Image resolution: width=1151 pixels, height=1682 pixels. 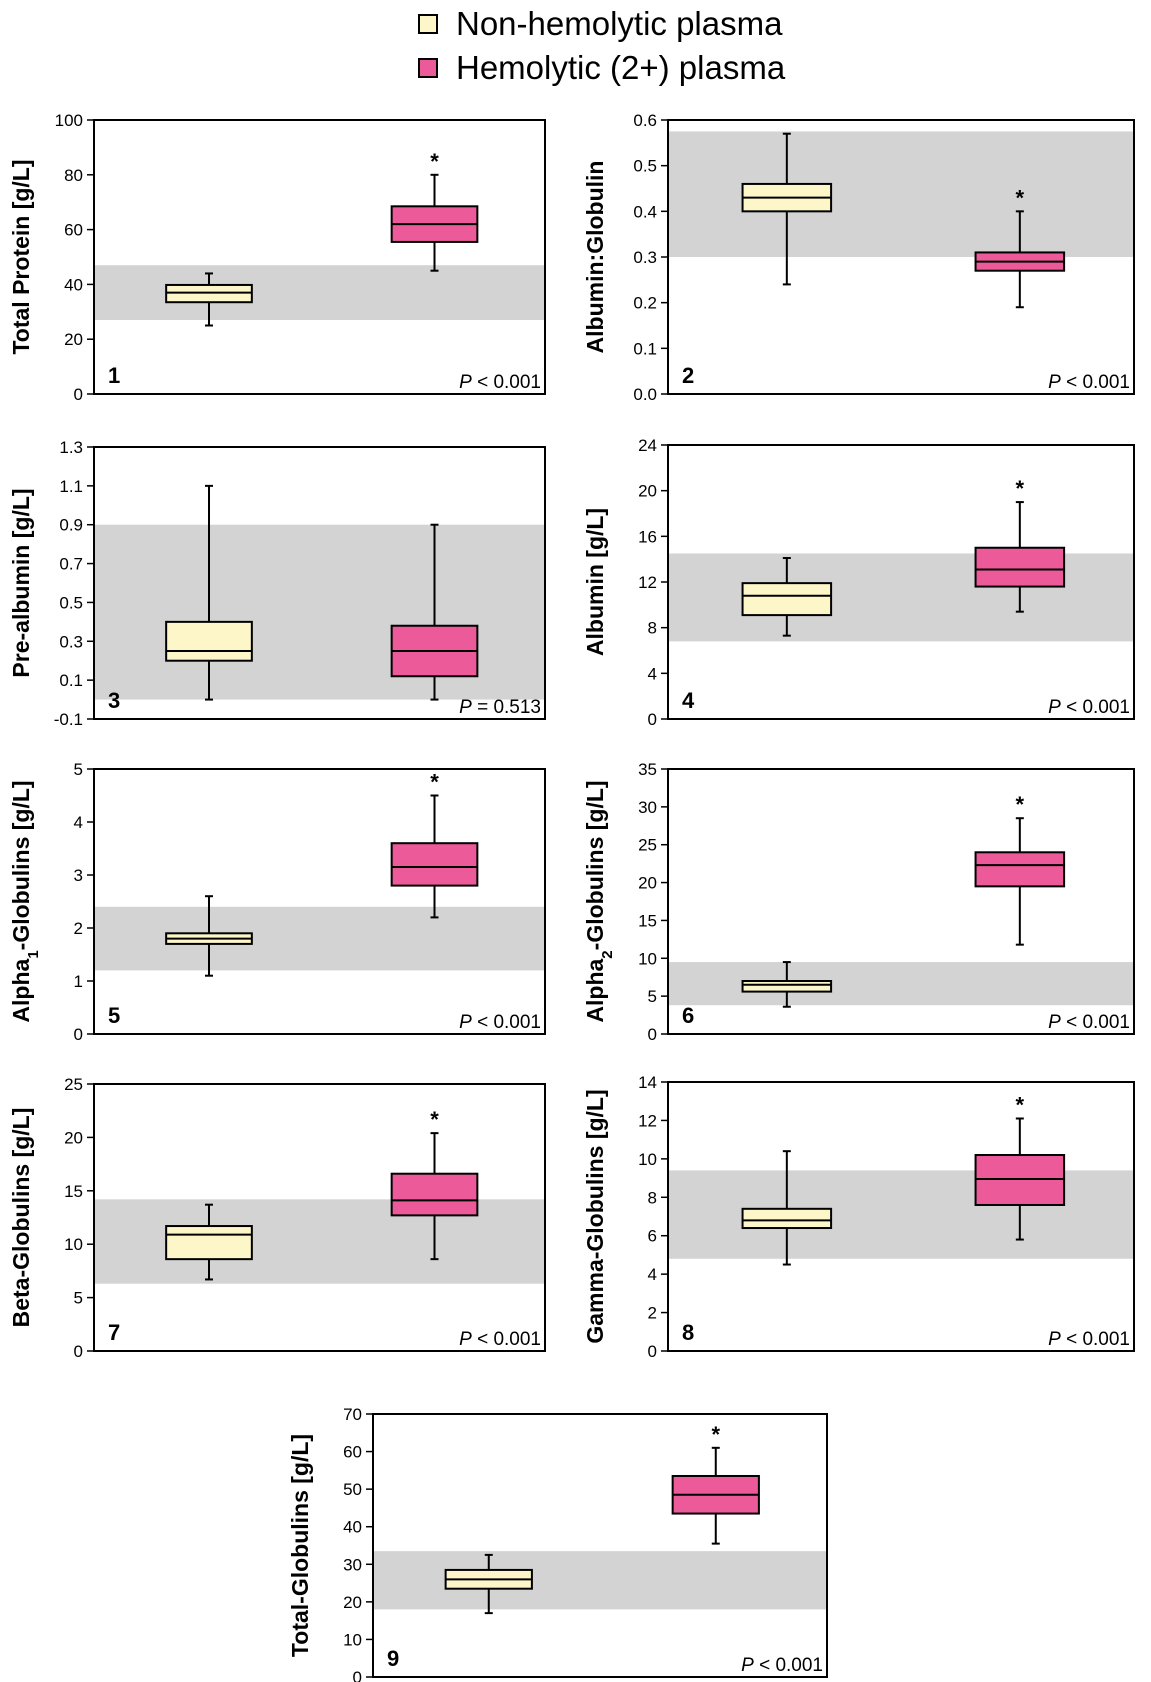 I want to click on y-tick-label: 100, so click(x=69, y=120).